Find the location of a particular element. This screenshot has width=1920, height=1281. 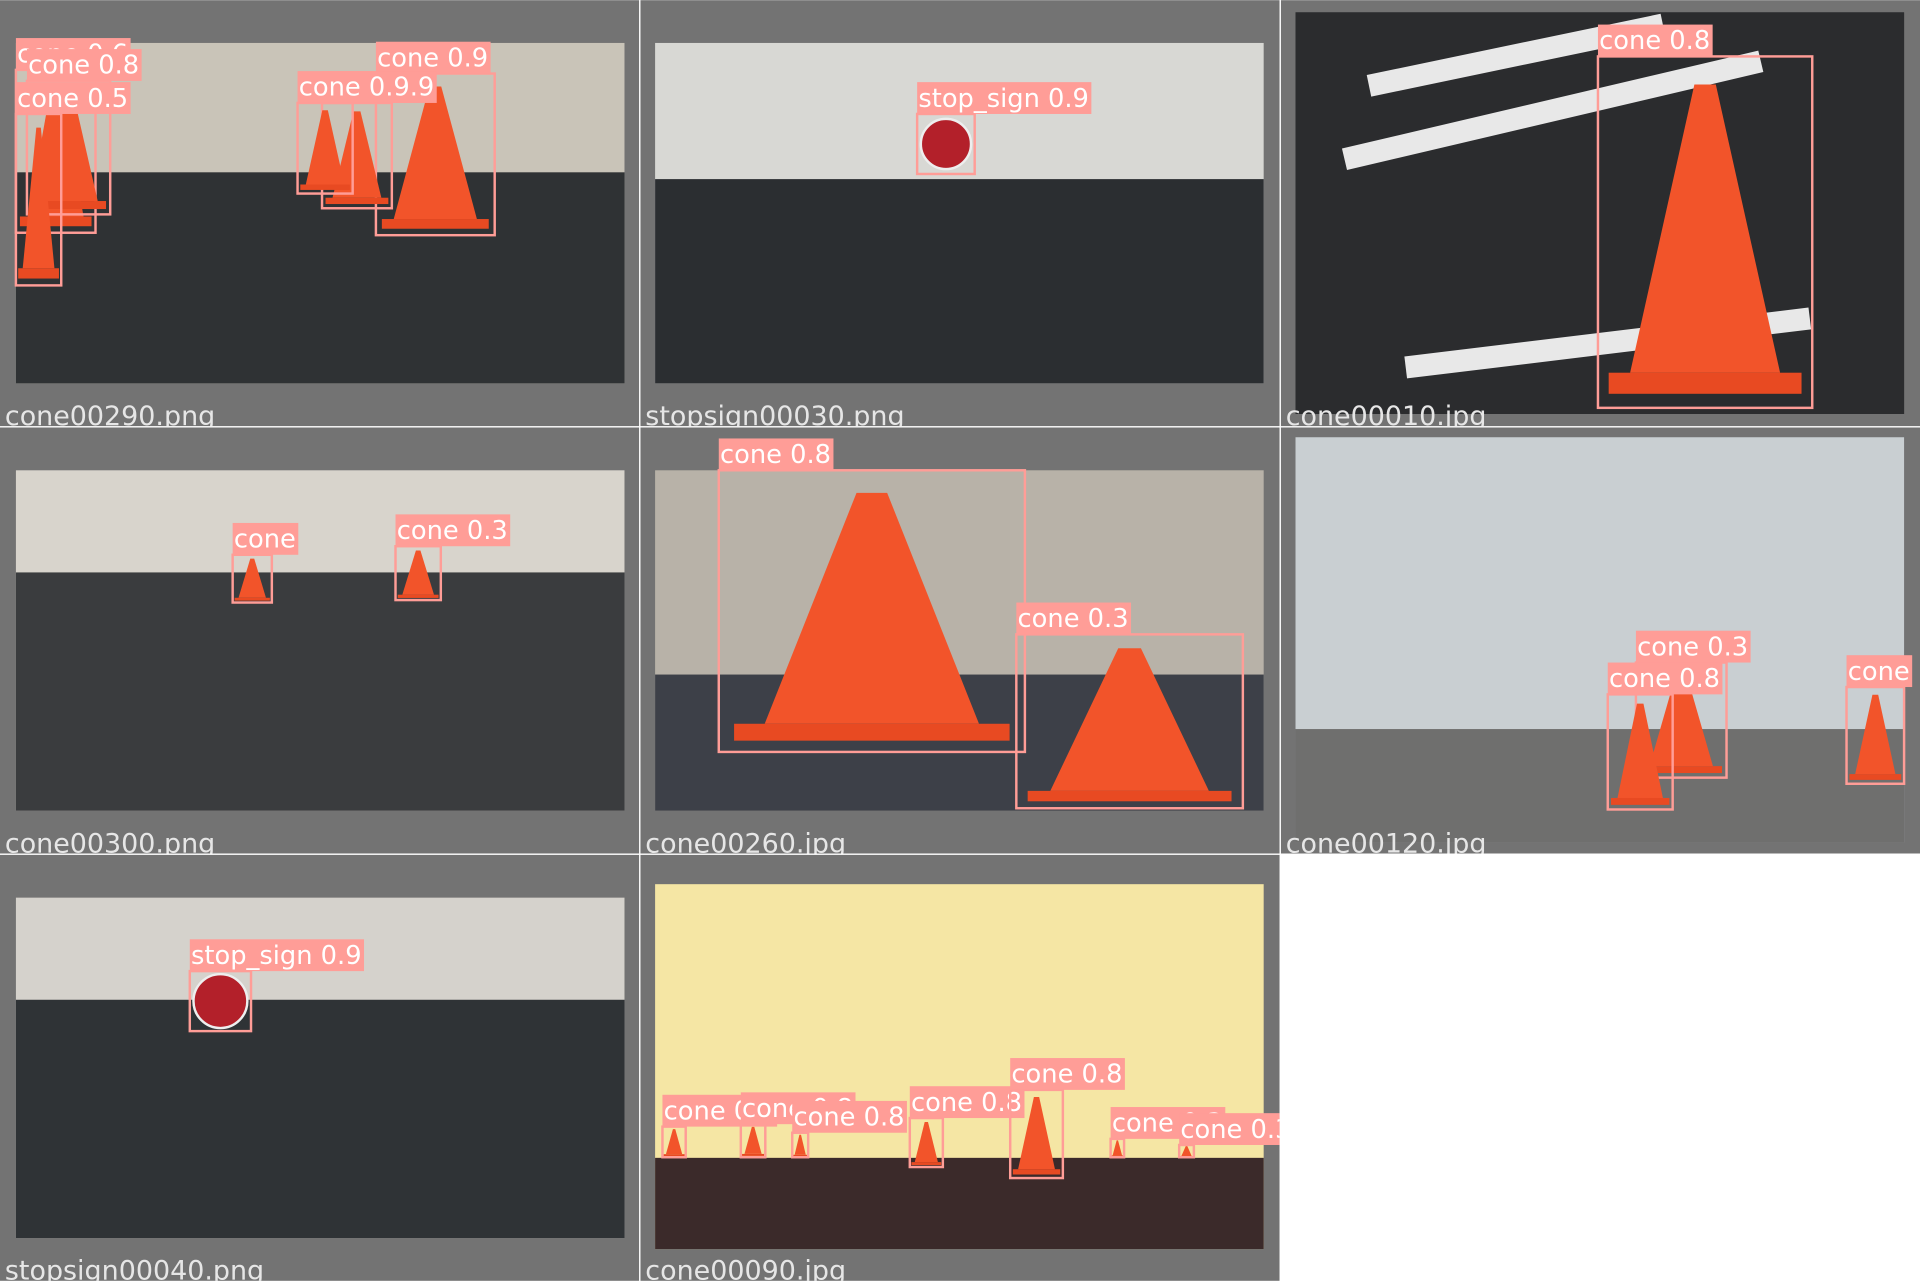

filename: cone00120.jpg is located at coordinates (1386, 843).